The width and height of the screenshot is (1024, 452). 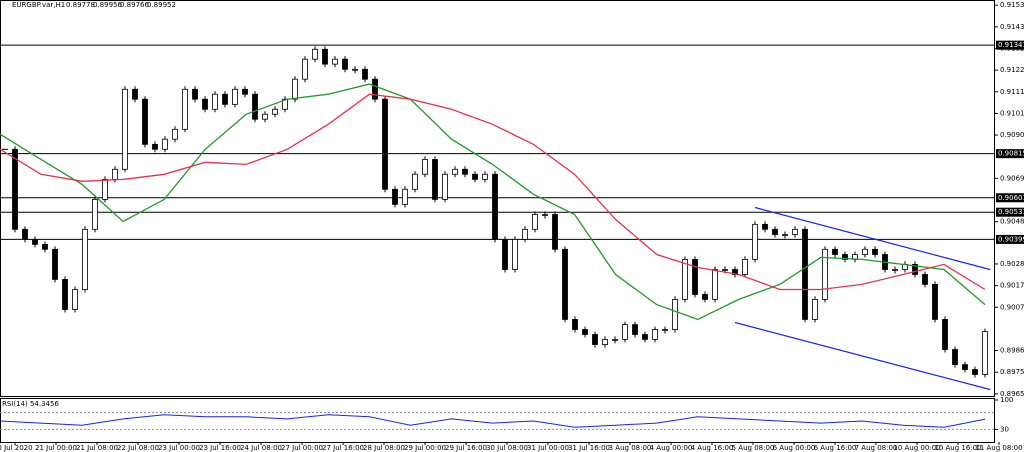 What do you see at coordinates (1012, 372) in the screenshot?
I see `y-tick-label: 0.89755` at bounding box center [1012, 372].